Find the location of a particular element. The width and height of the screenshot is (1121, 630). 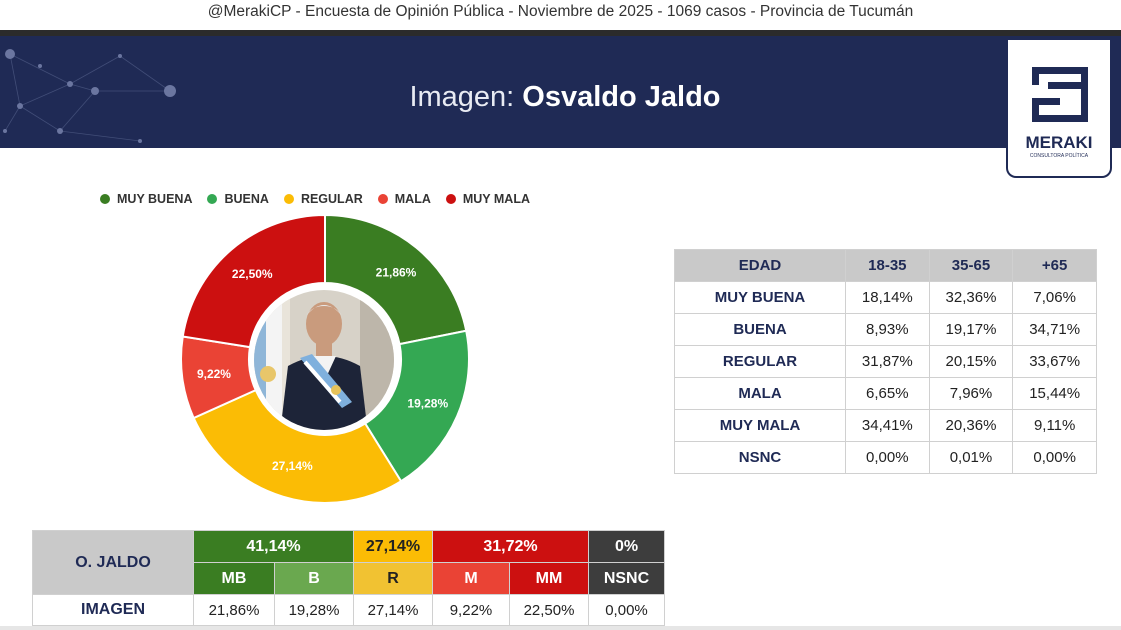

slice-label: 19,28% is located at coordinates (427, 403).